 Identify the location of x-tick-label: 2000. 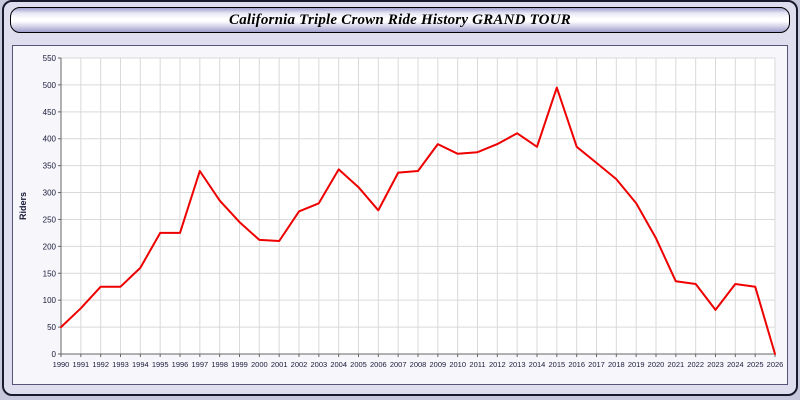
(259, 364).